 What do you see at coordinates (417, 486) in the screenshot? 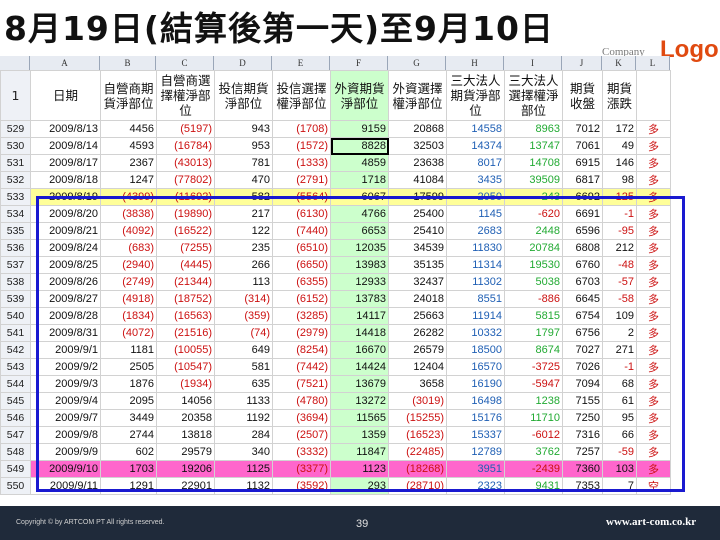
I see `value-cell: (28710)` at bounding box center [417, 486].